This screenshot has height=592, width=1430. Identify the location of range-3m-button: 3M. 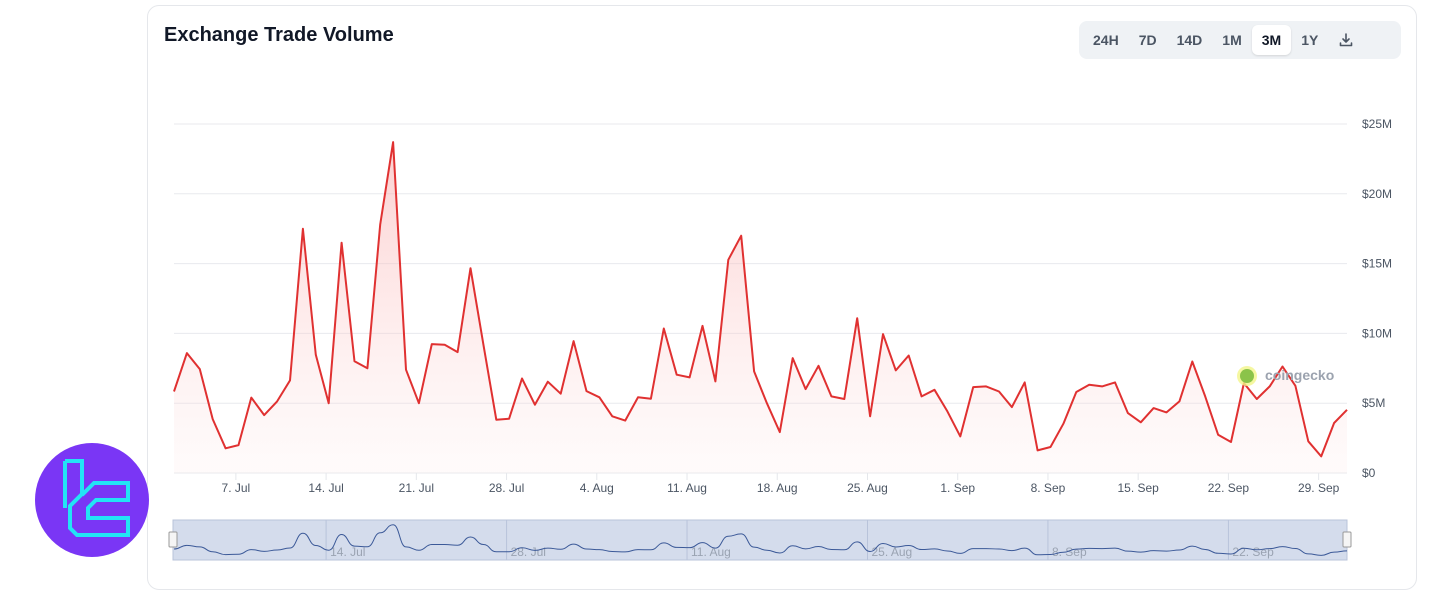
(1271, 40).